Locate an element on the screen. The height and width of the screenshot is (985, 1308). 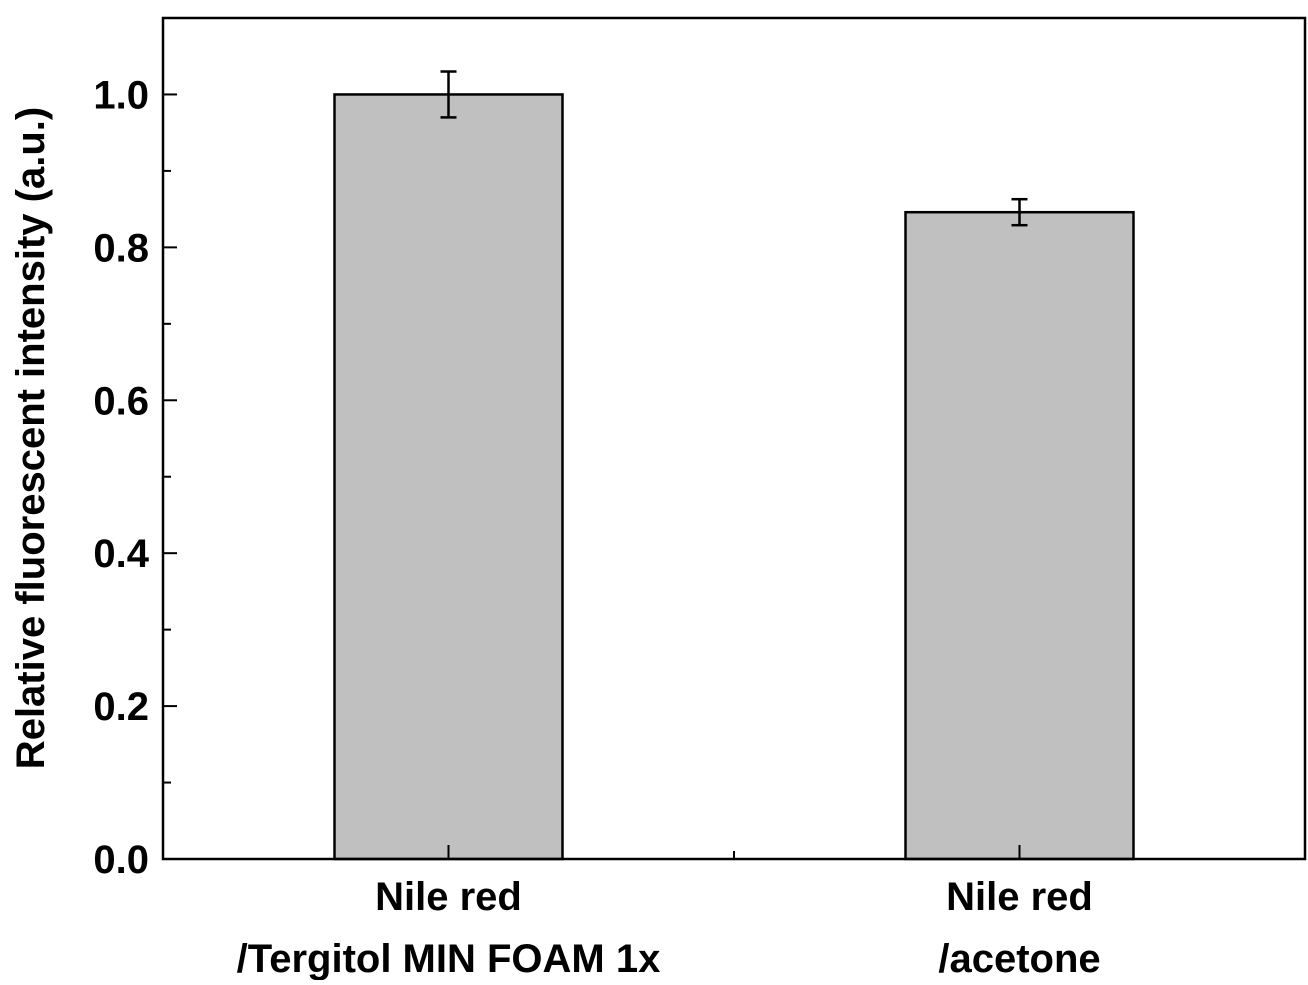
y-tick-label-5: 1.0 is located at coordinates (121, 95).